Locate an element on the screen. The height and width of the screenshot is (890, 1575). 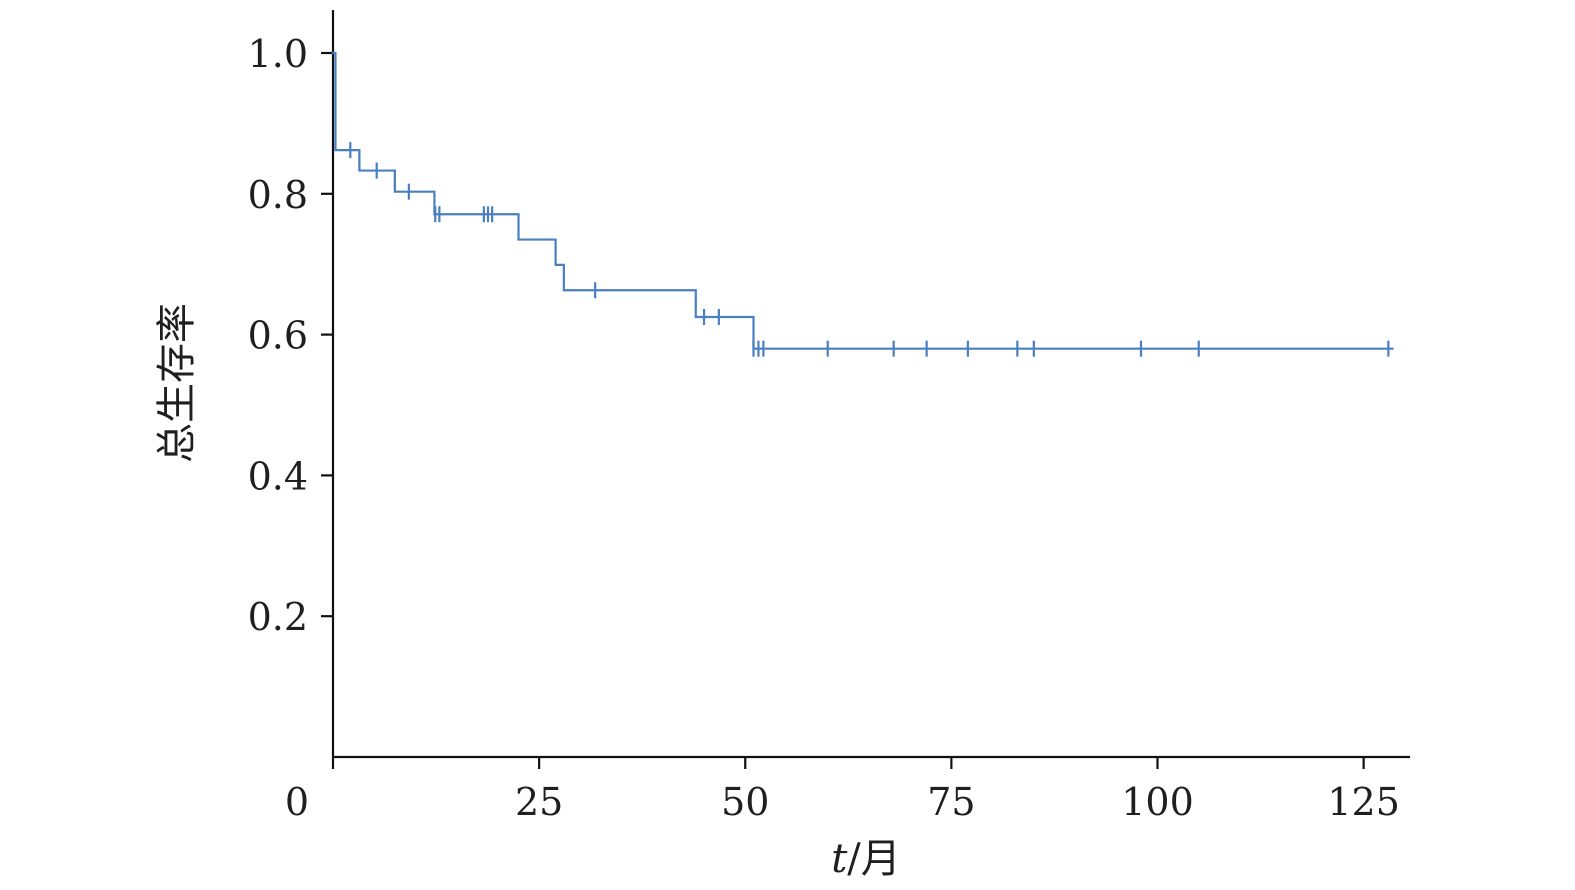
y-tick-label: 0.6 is located at coordinates (278, 336).